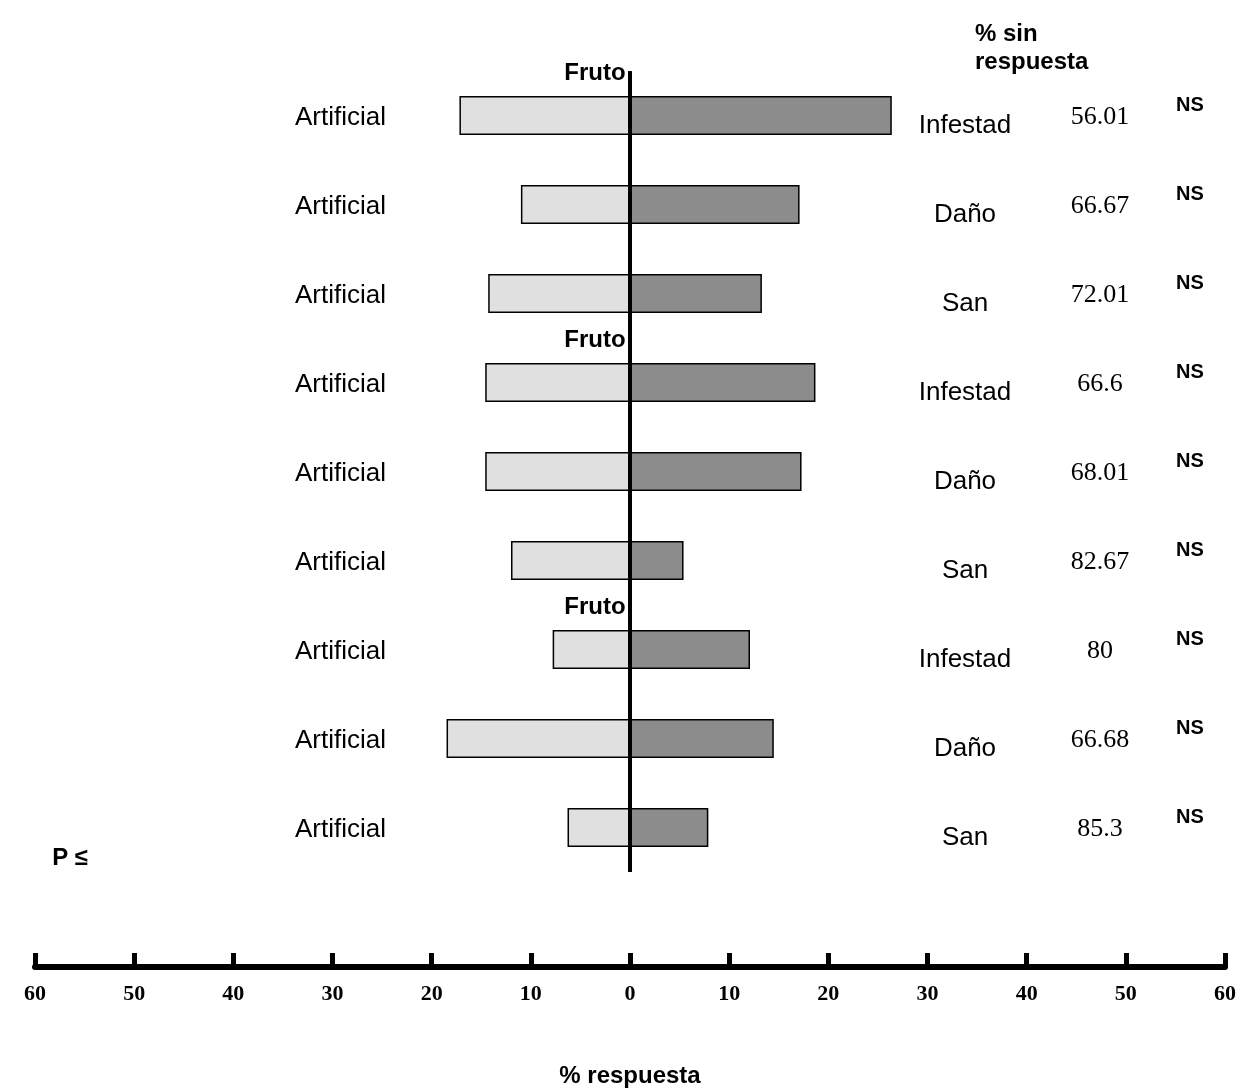 Image resolution: width=1258 pixels, height=1091 pixels. I want to click on annotation: 85.3, so click(1100, 827).